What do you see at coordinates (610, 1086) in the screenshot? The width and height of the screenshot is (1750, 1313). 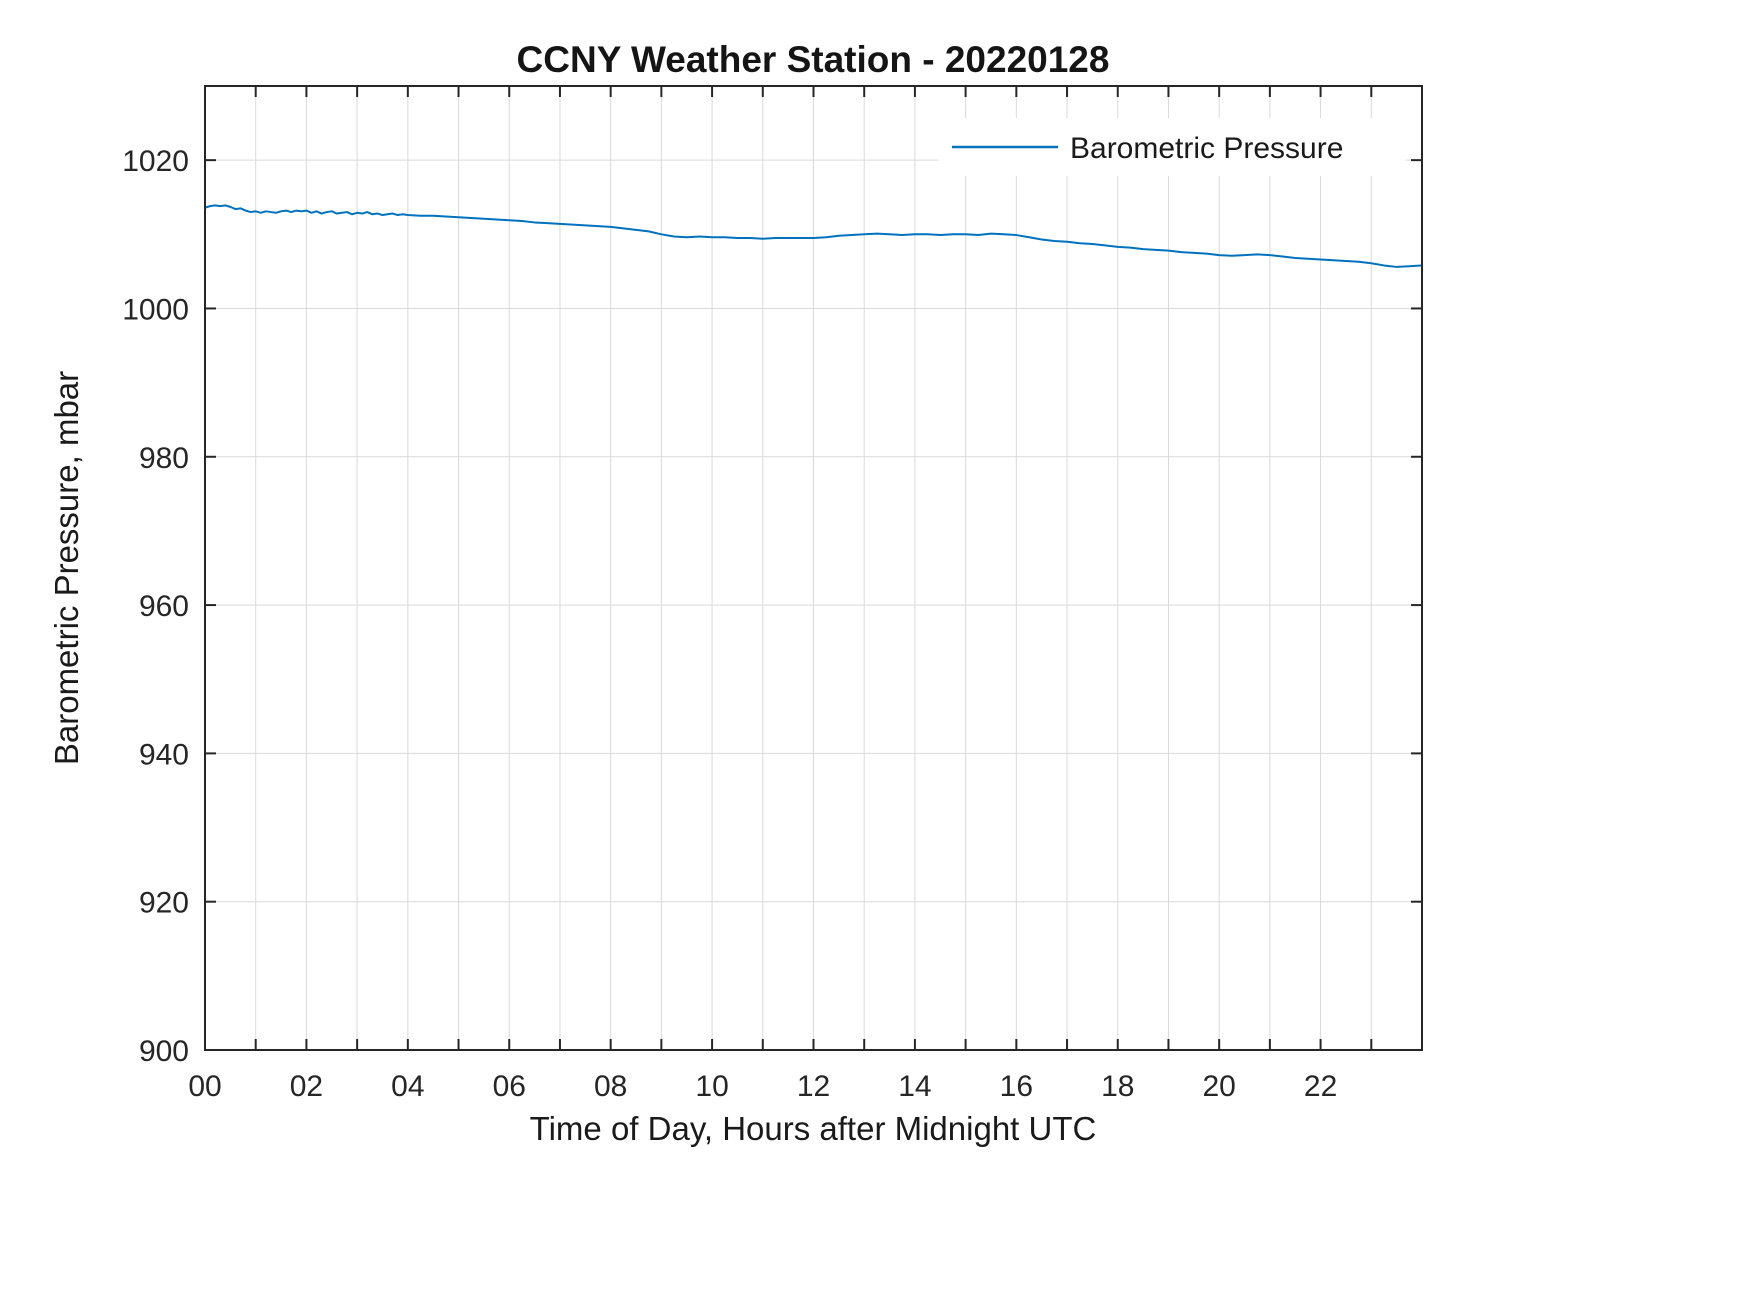 I see `x-tick-label: 08` at bounding box center [610, 1086].